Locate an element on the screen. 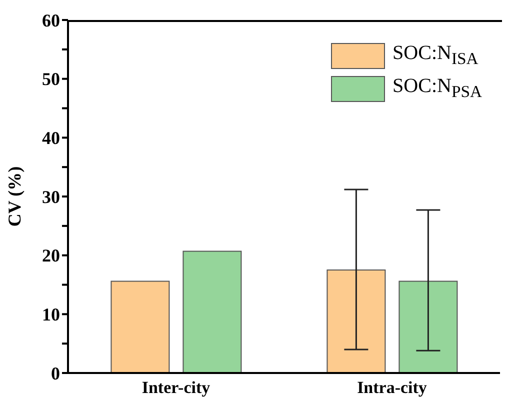 This screenshot has height=405, width=510. y-tick-label: 50 is located at coordinates (51, 79).